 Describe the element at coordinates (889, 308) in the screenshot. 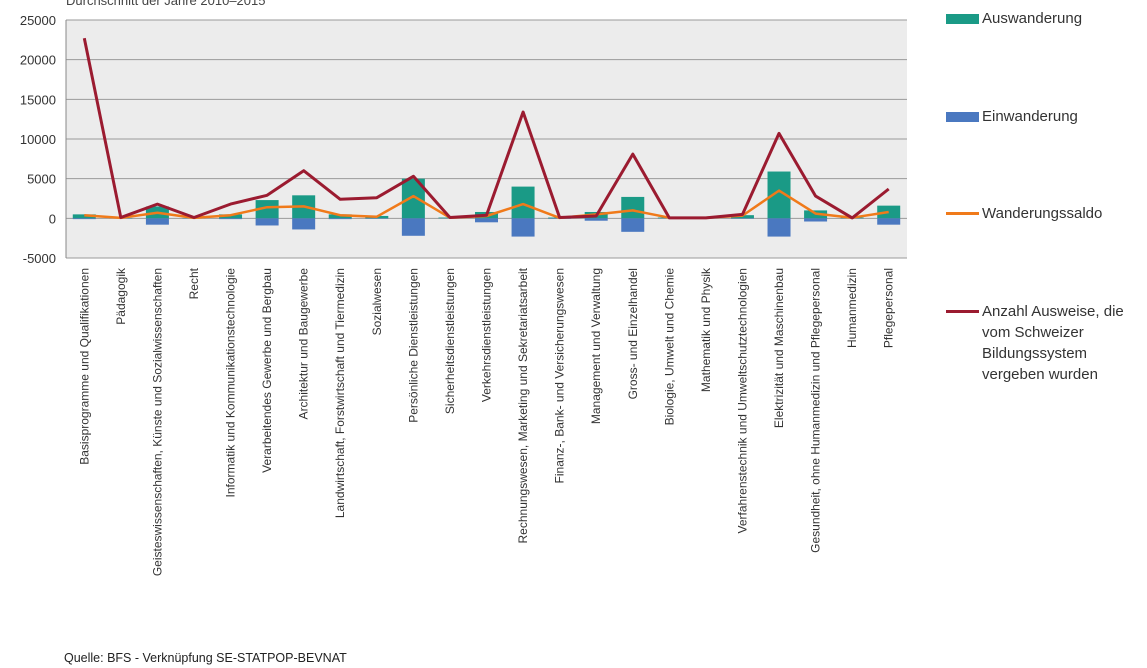

I see `x-tick-label: Pflegepersonal` at that location.